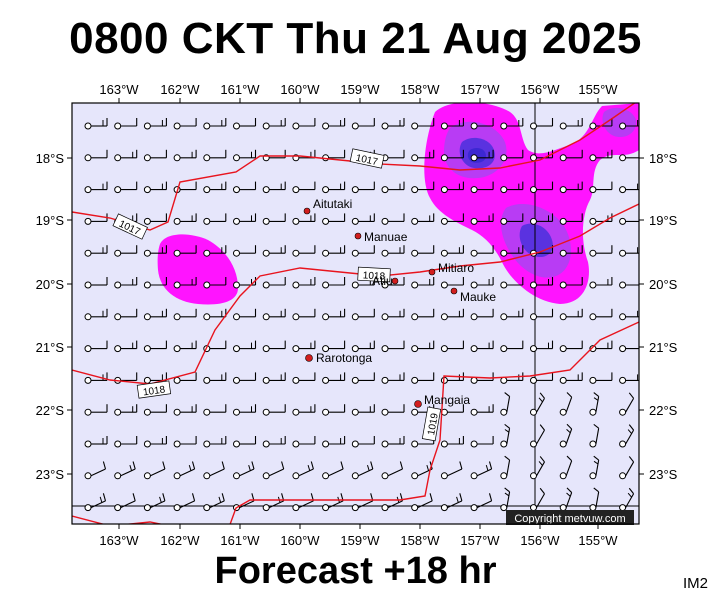 This screenshot has height=600, width=711. What do you see at coordinates (663, 474) in the screenshot?
I see `lat-label-right: 23°S` at bounding box center [663, 474].